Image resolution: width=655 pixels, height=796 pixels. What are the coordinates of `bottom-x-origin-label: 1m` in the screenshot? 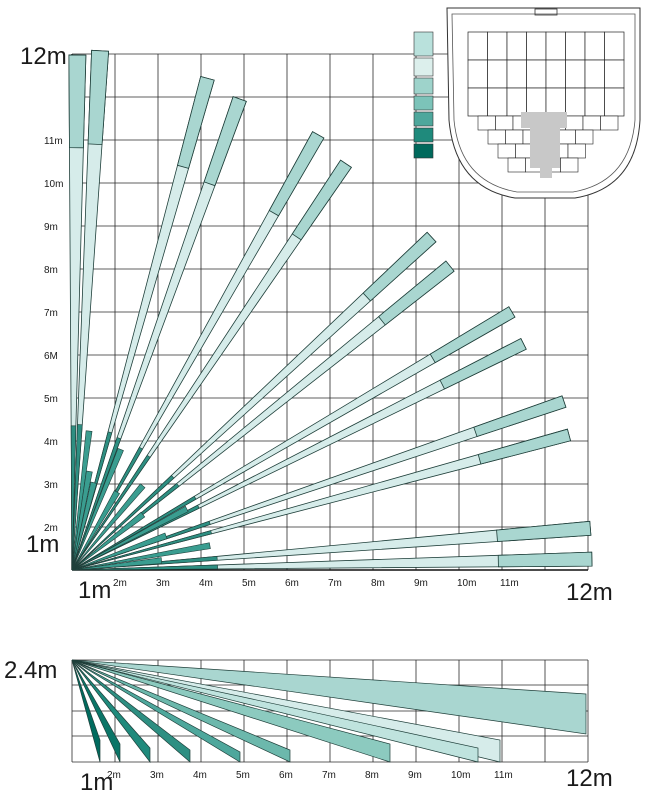 It's located at (96, 782).